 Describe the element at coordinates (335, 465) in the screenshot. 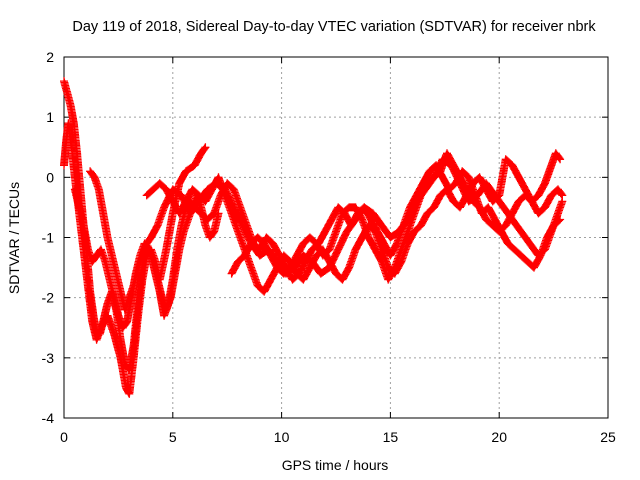

I see `x-axis-label: GPS time / hours` at that location.